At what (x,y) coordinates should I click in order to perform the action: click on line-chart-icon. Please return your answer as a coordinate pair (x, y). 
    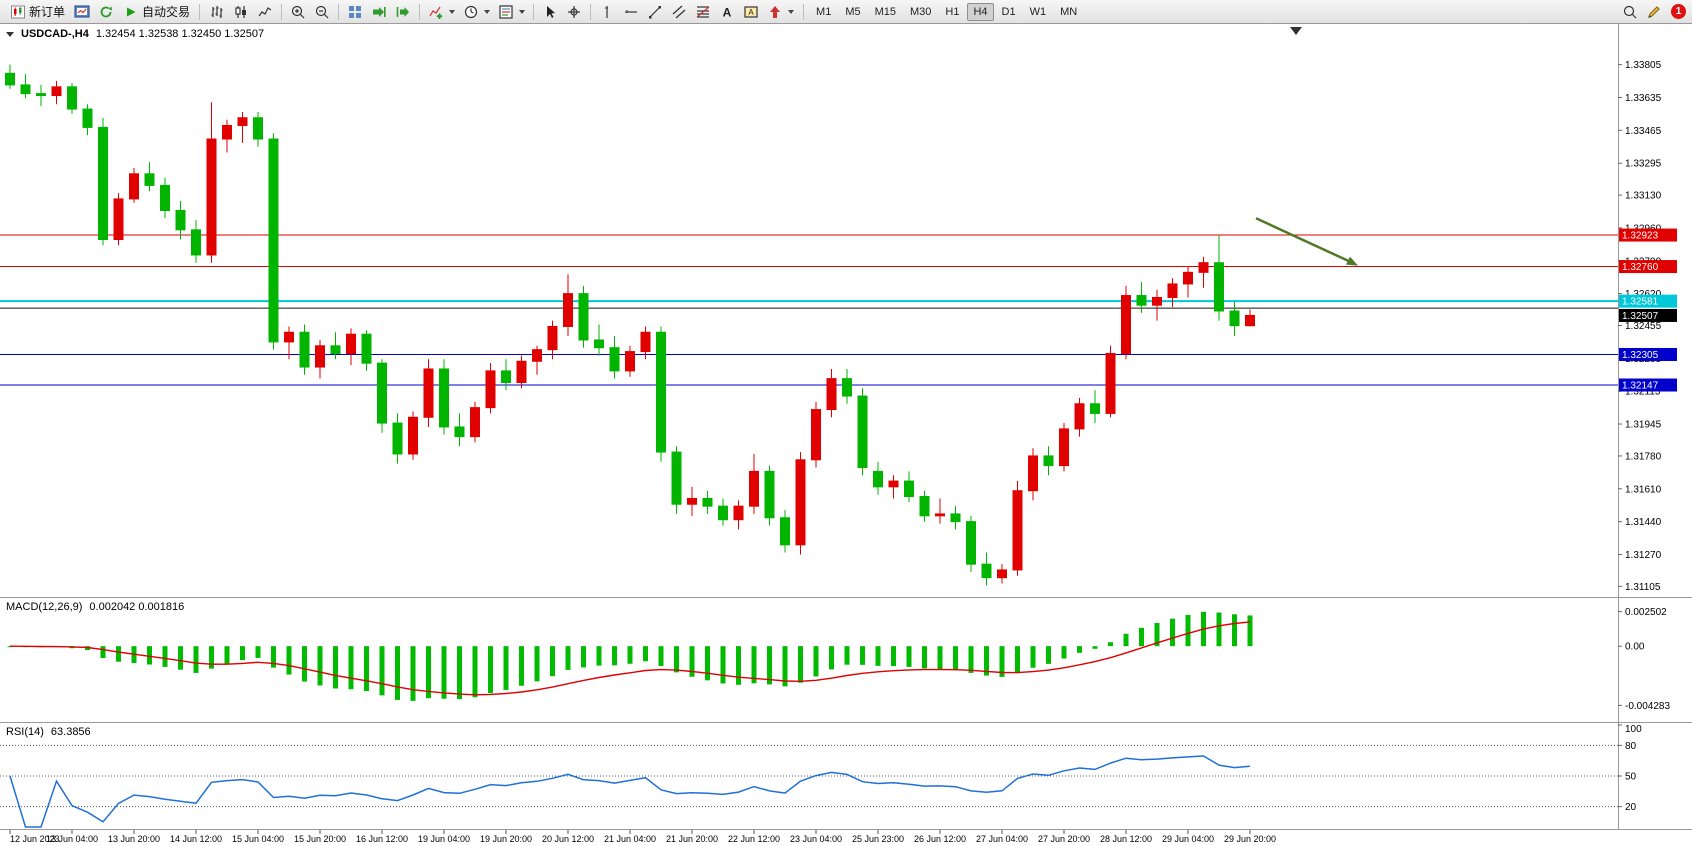
    Looking at the image, I should click on (265, 11).